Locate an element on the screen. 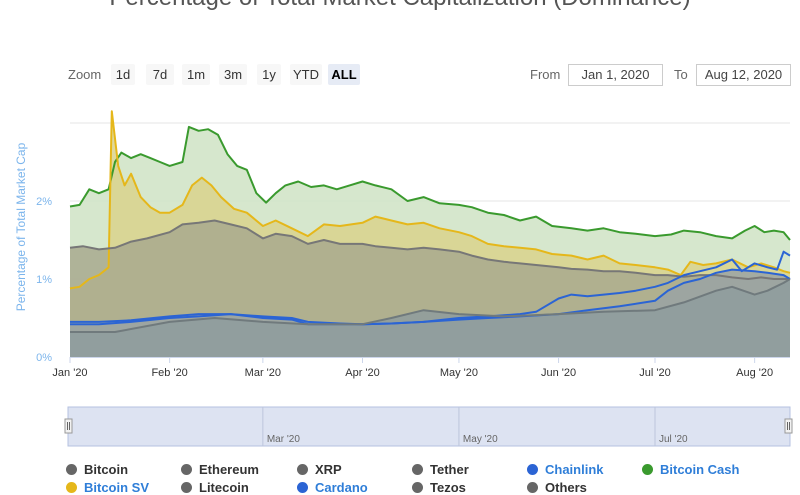 This screenshot has height=495, width=800. legend-item-chainlink: Chainlink is located at coordinates (565, 469).